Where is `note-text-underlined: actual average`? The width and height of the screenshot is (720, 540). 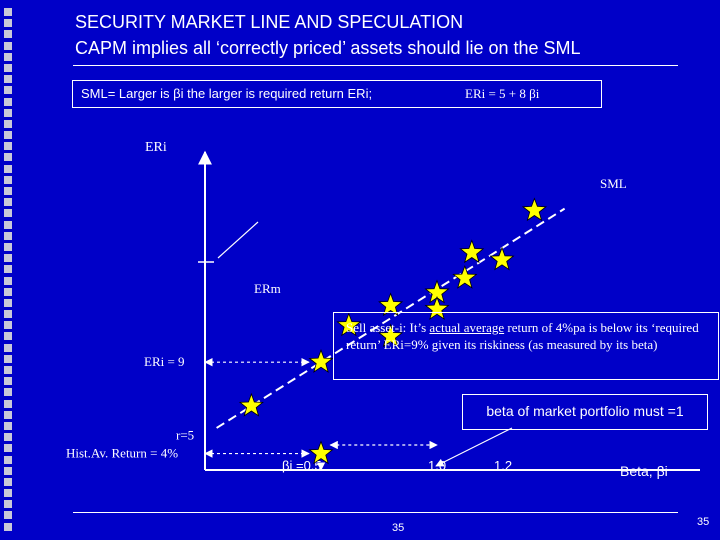 note-text-underlined: actual average is located at coordinates (467, 327).